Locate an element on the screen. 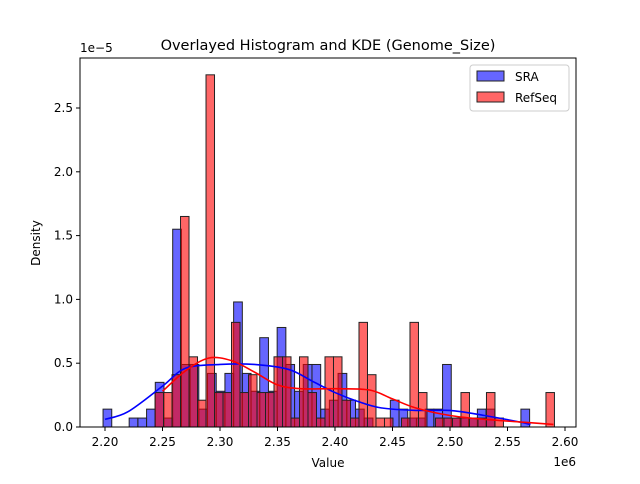 The width and height of the screenshot is (640, 484). y-tick-label: 2.5 is located at coordinates (63, 108).